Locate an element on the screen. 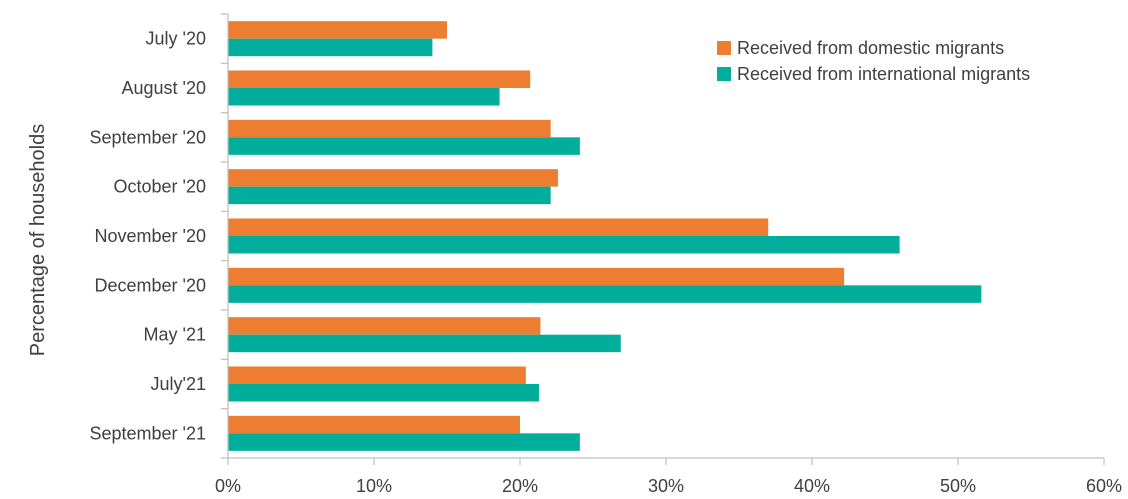  category-label: October '20 is located at coordinates (160, 187).